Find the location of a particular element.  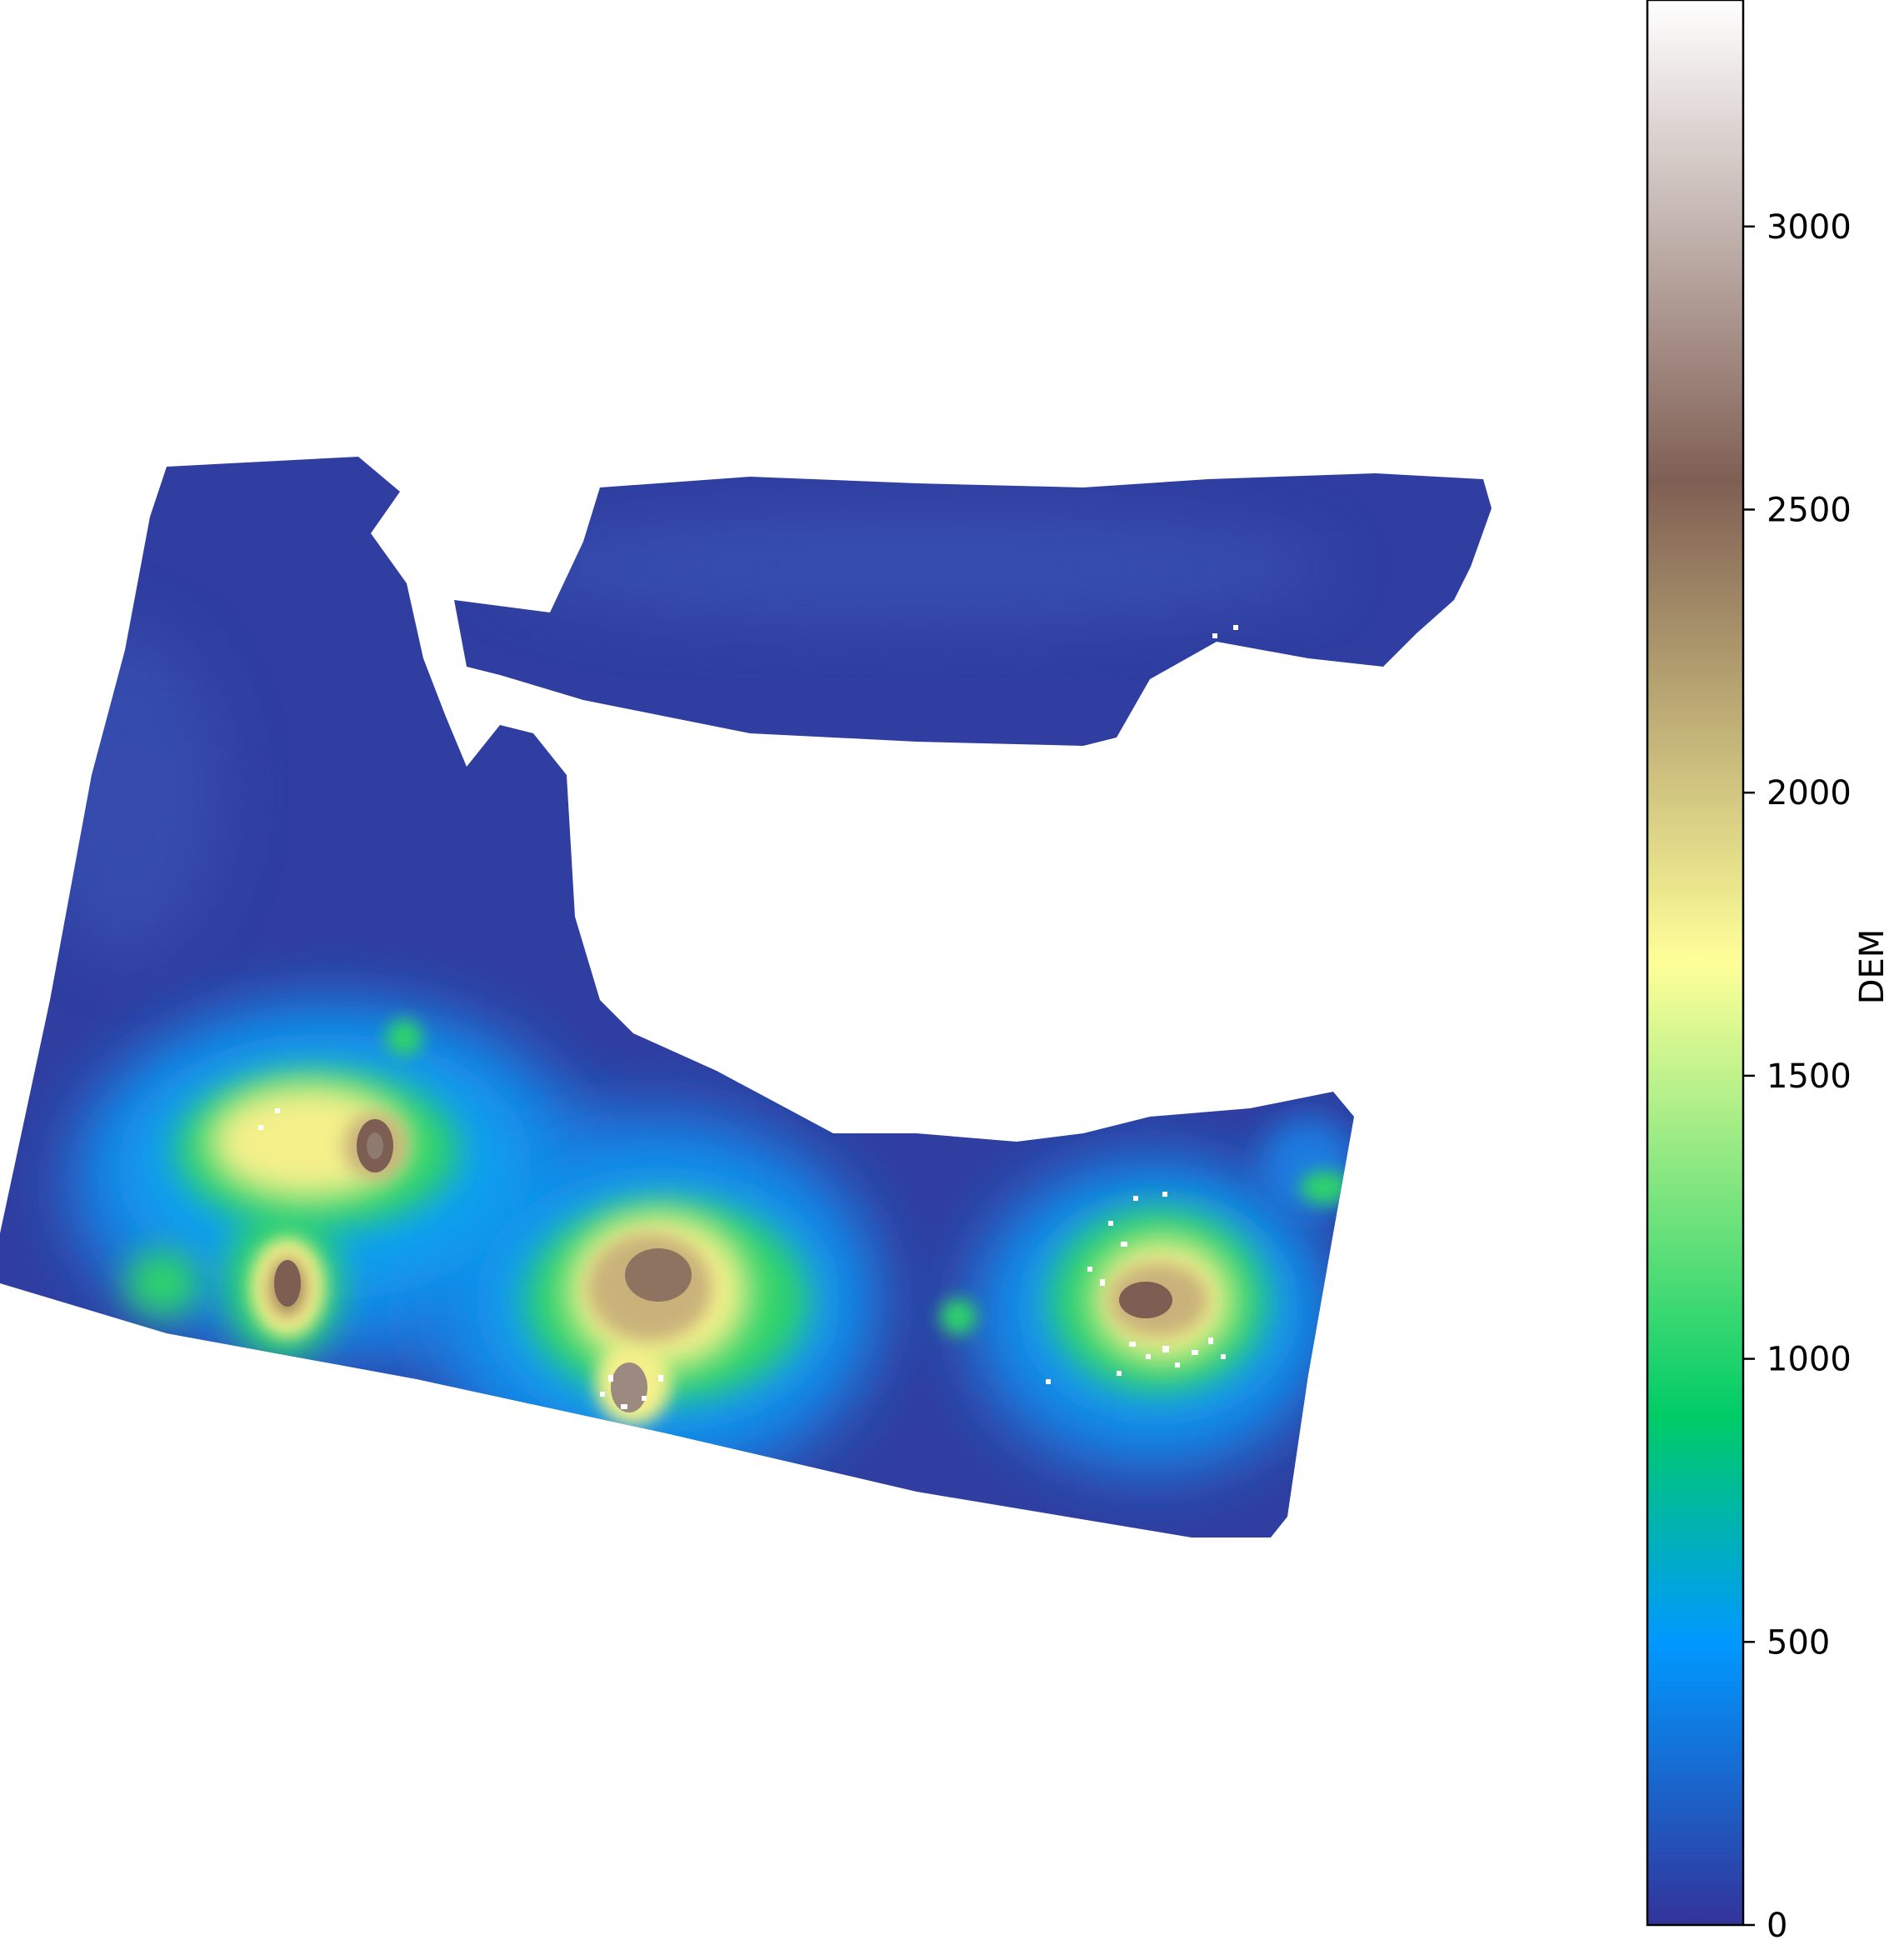

colorbar-tick-label: 3000 is located at coordinates (1809, 227).